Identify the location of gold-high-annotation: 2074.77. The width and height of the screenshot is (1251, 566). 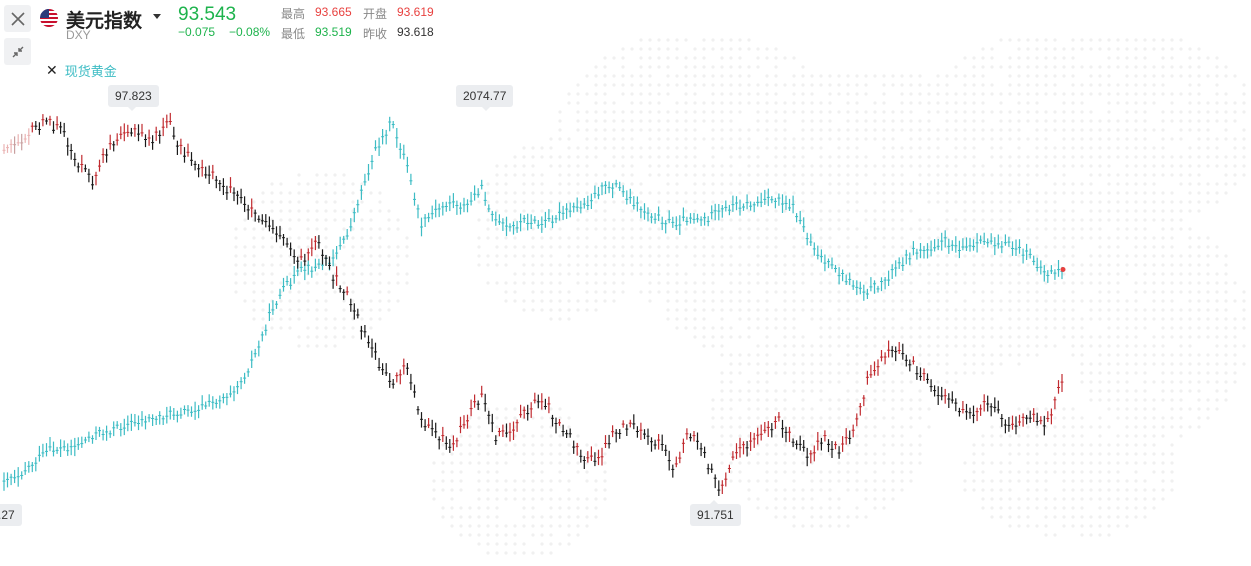
(485, 96).